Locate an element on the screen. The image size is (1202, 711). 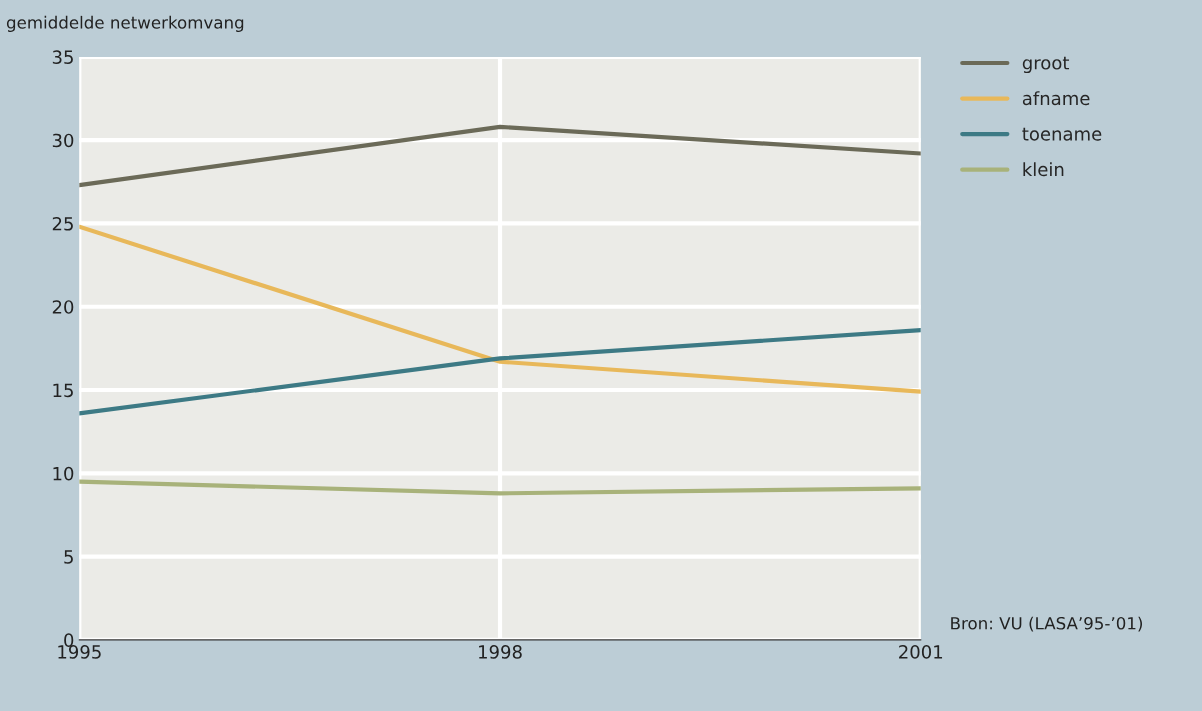
x-tick-label: 1995 is located at coordinates (79, 652).